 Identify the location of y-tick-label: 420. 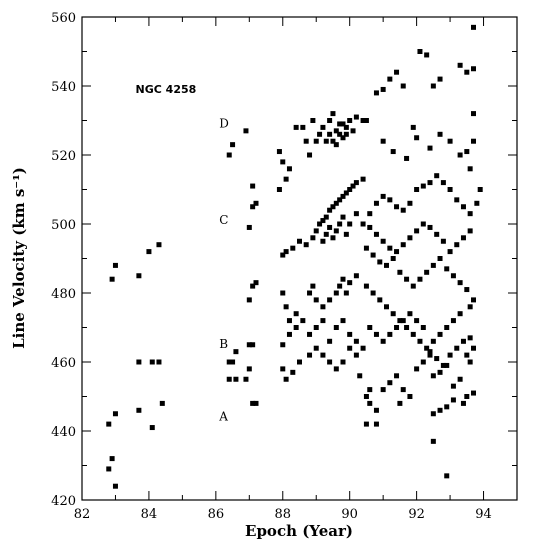
(63, 501).